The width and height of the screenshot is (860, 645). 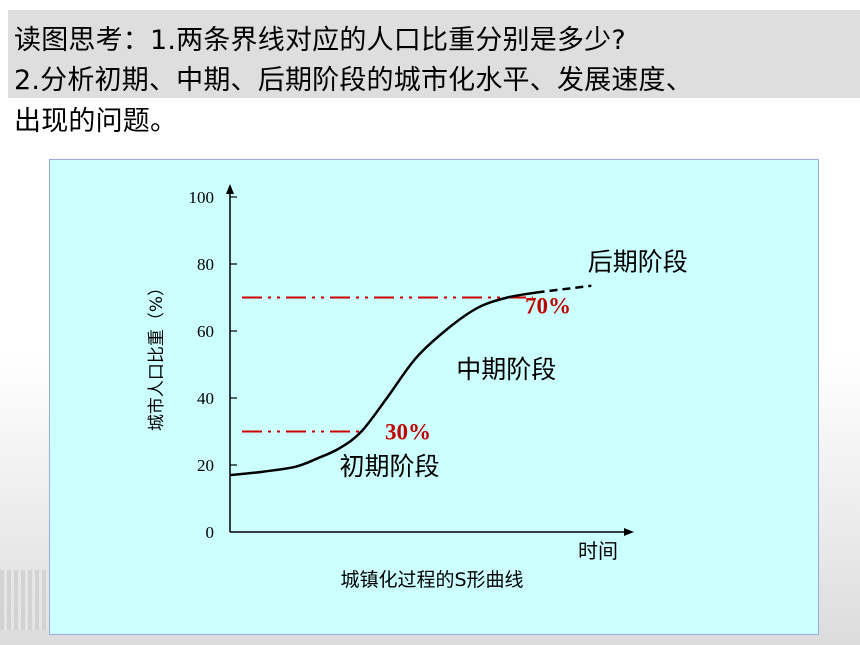 What do you see at coordinates (230, 189) in the screenshot?
I see `y-axis-arrow` at bounding box center [230, 189].